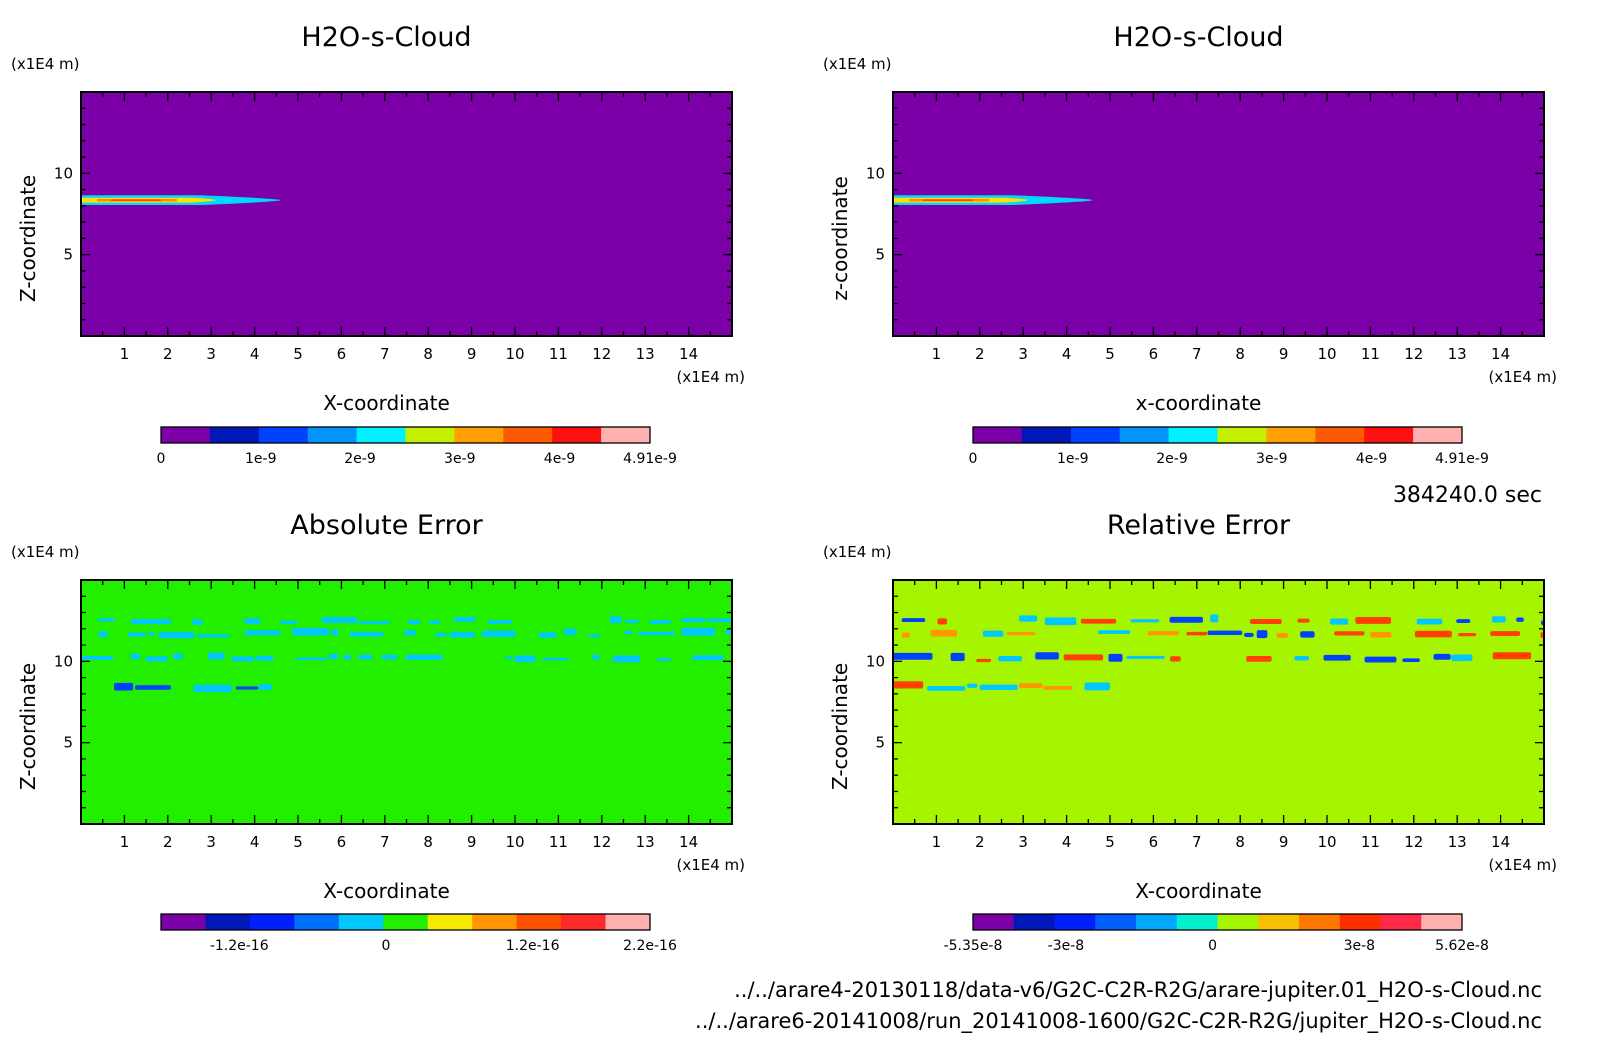 The image size is (1604, 1054). What do you see at coordinates (1199, 403) in the screenshot?
I see `x-axis-label: x-coordinate` at bounding box center [1199, 403].